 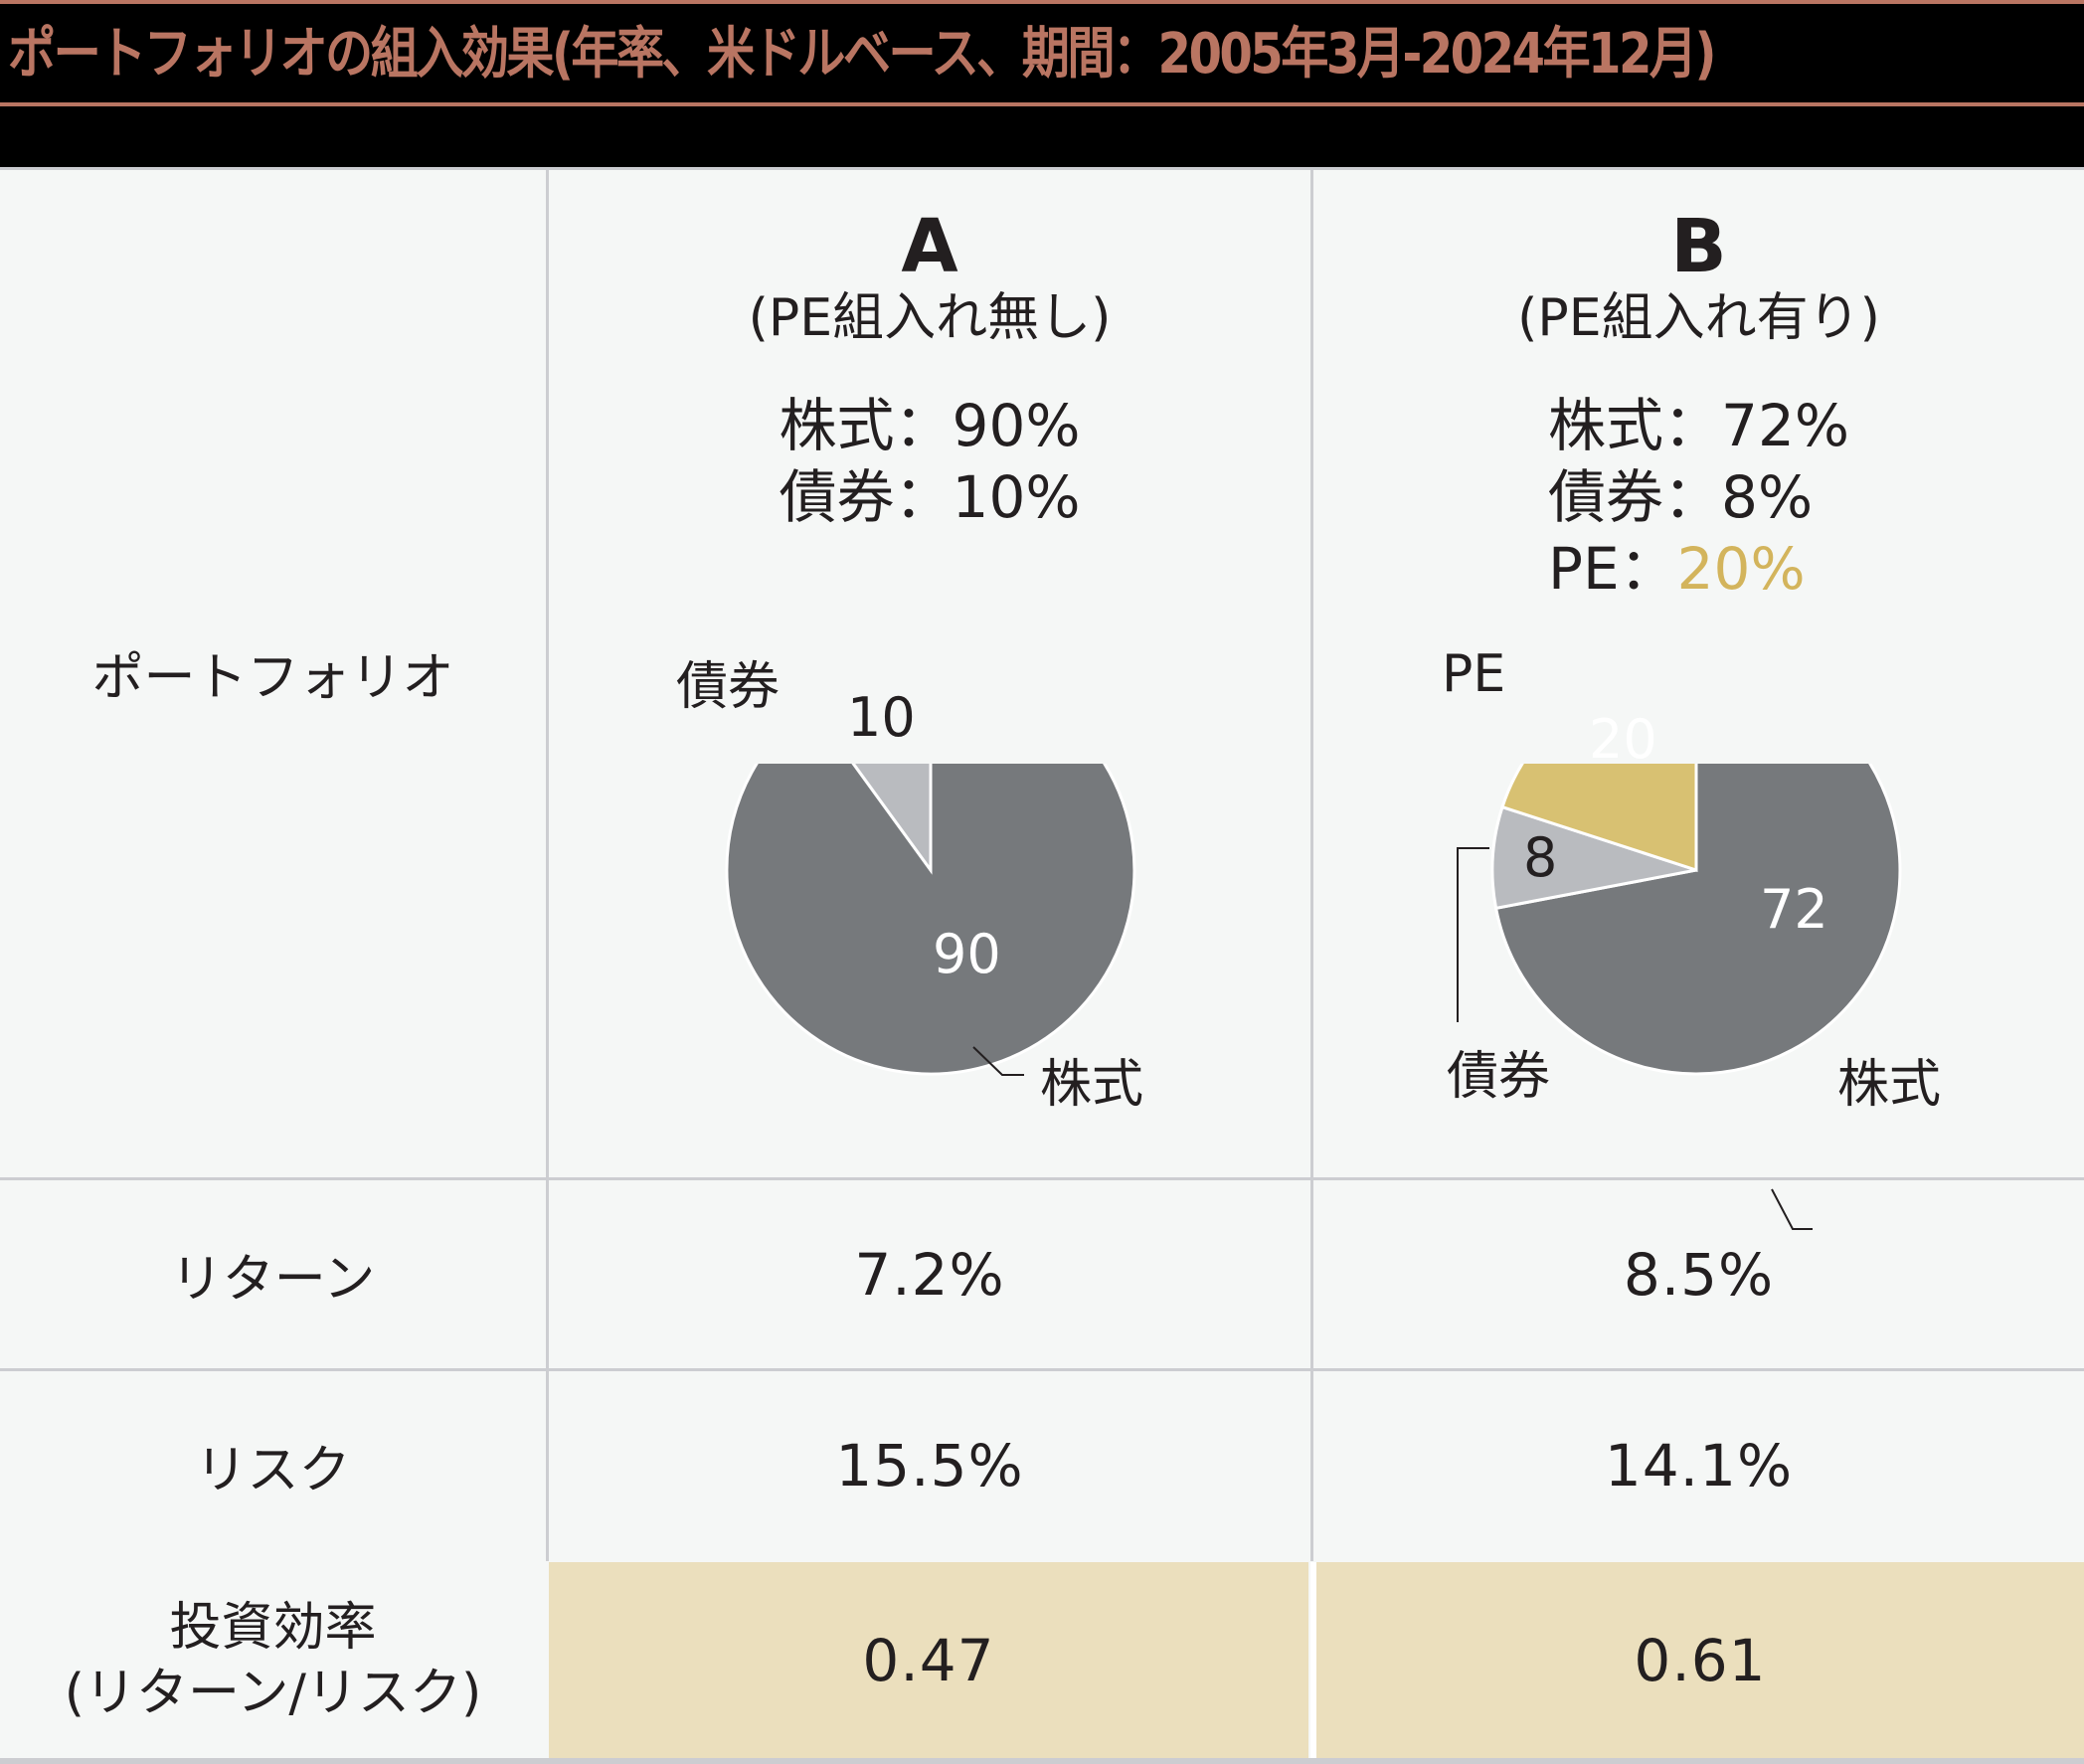 I want to click on grid-line-row2, so click(x=1042, y=1369).